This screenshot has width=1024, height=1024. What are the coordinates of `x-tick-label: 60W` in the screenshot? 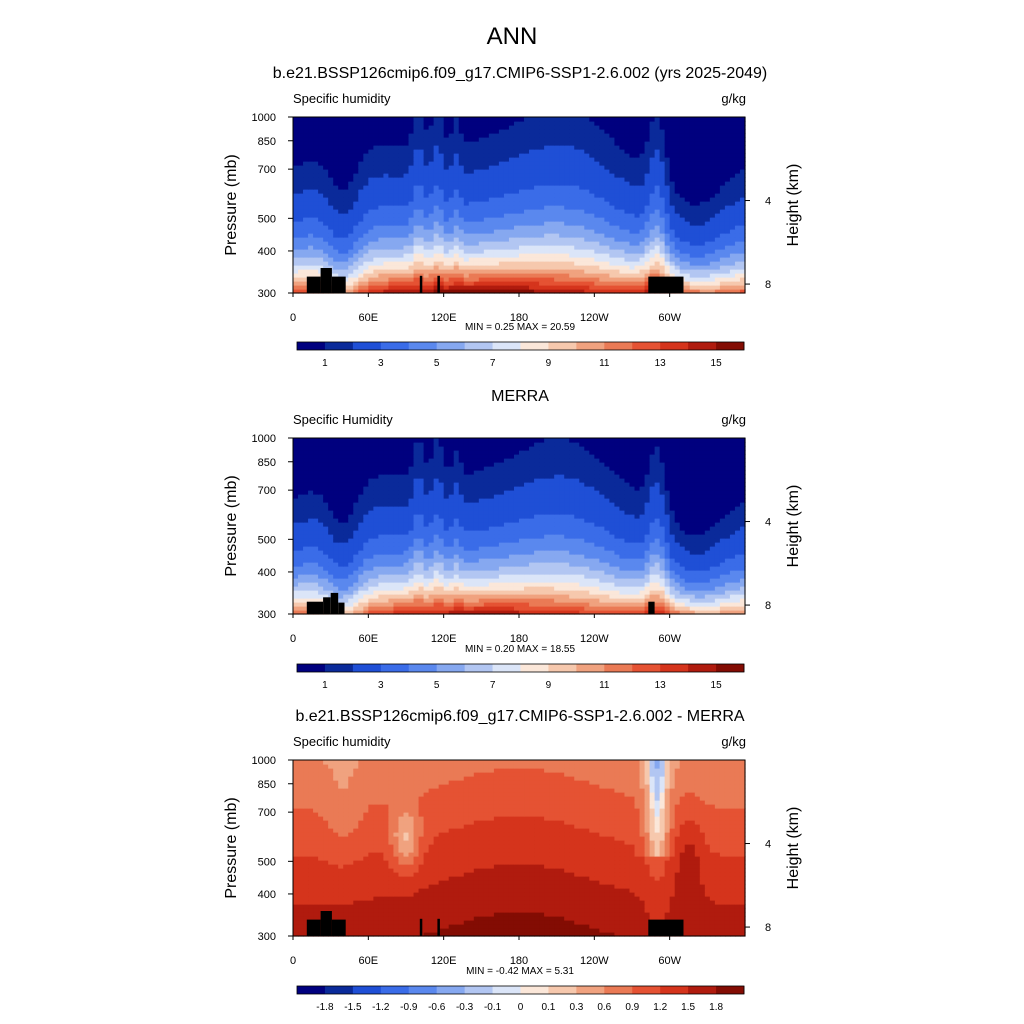 It's located at (669, 318).